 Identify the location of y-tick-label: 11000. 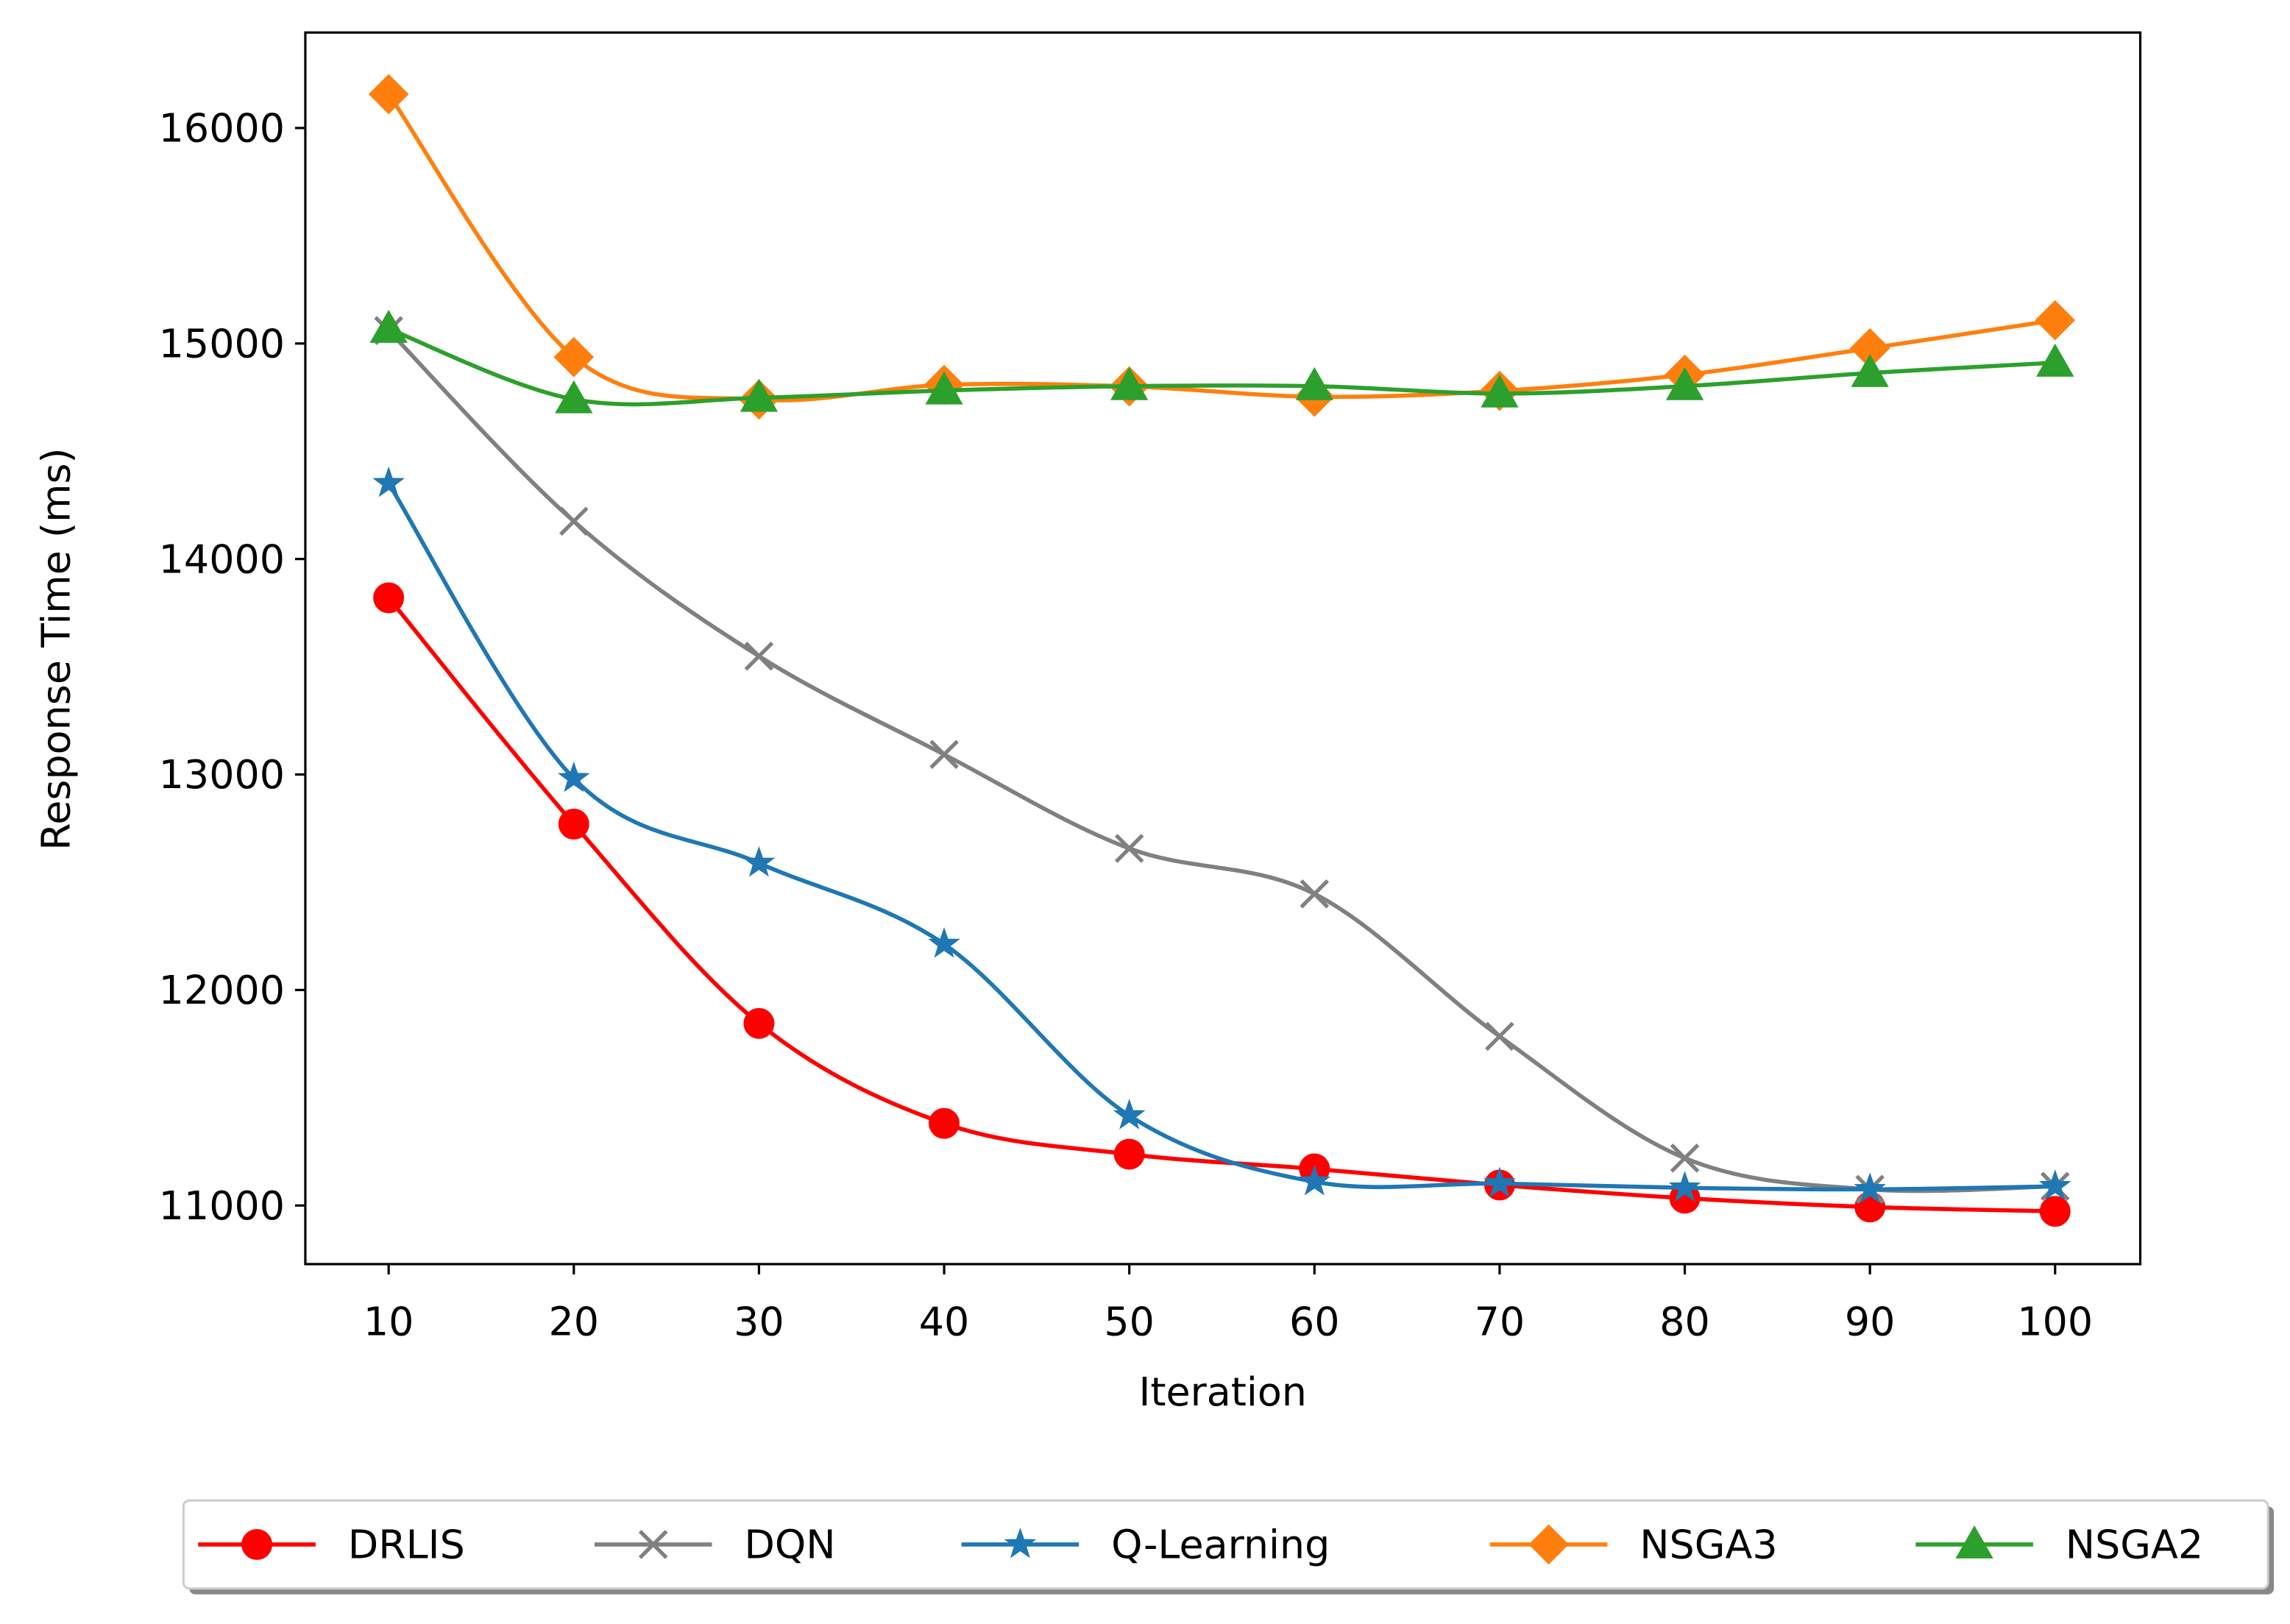
(222, 1206).